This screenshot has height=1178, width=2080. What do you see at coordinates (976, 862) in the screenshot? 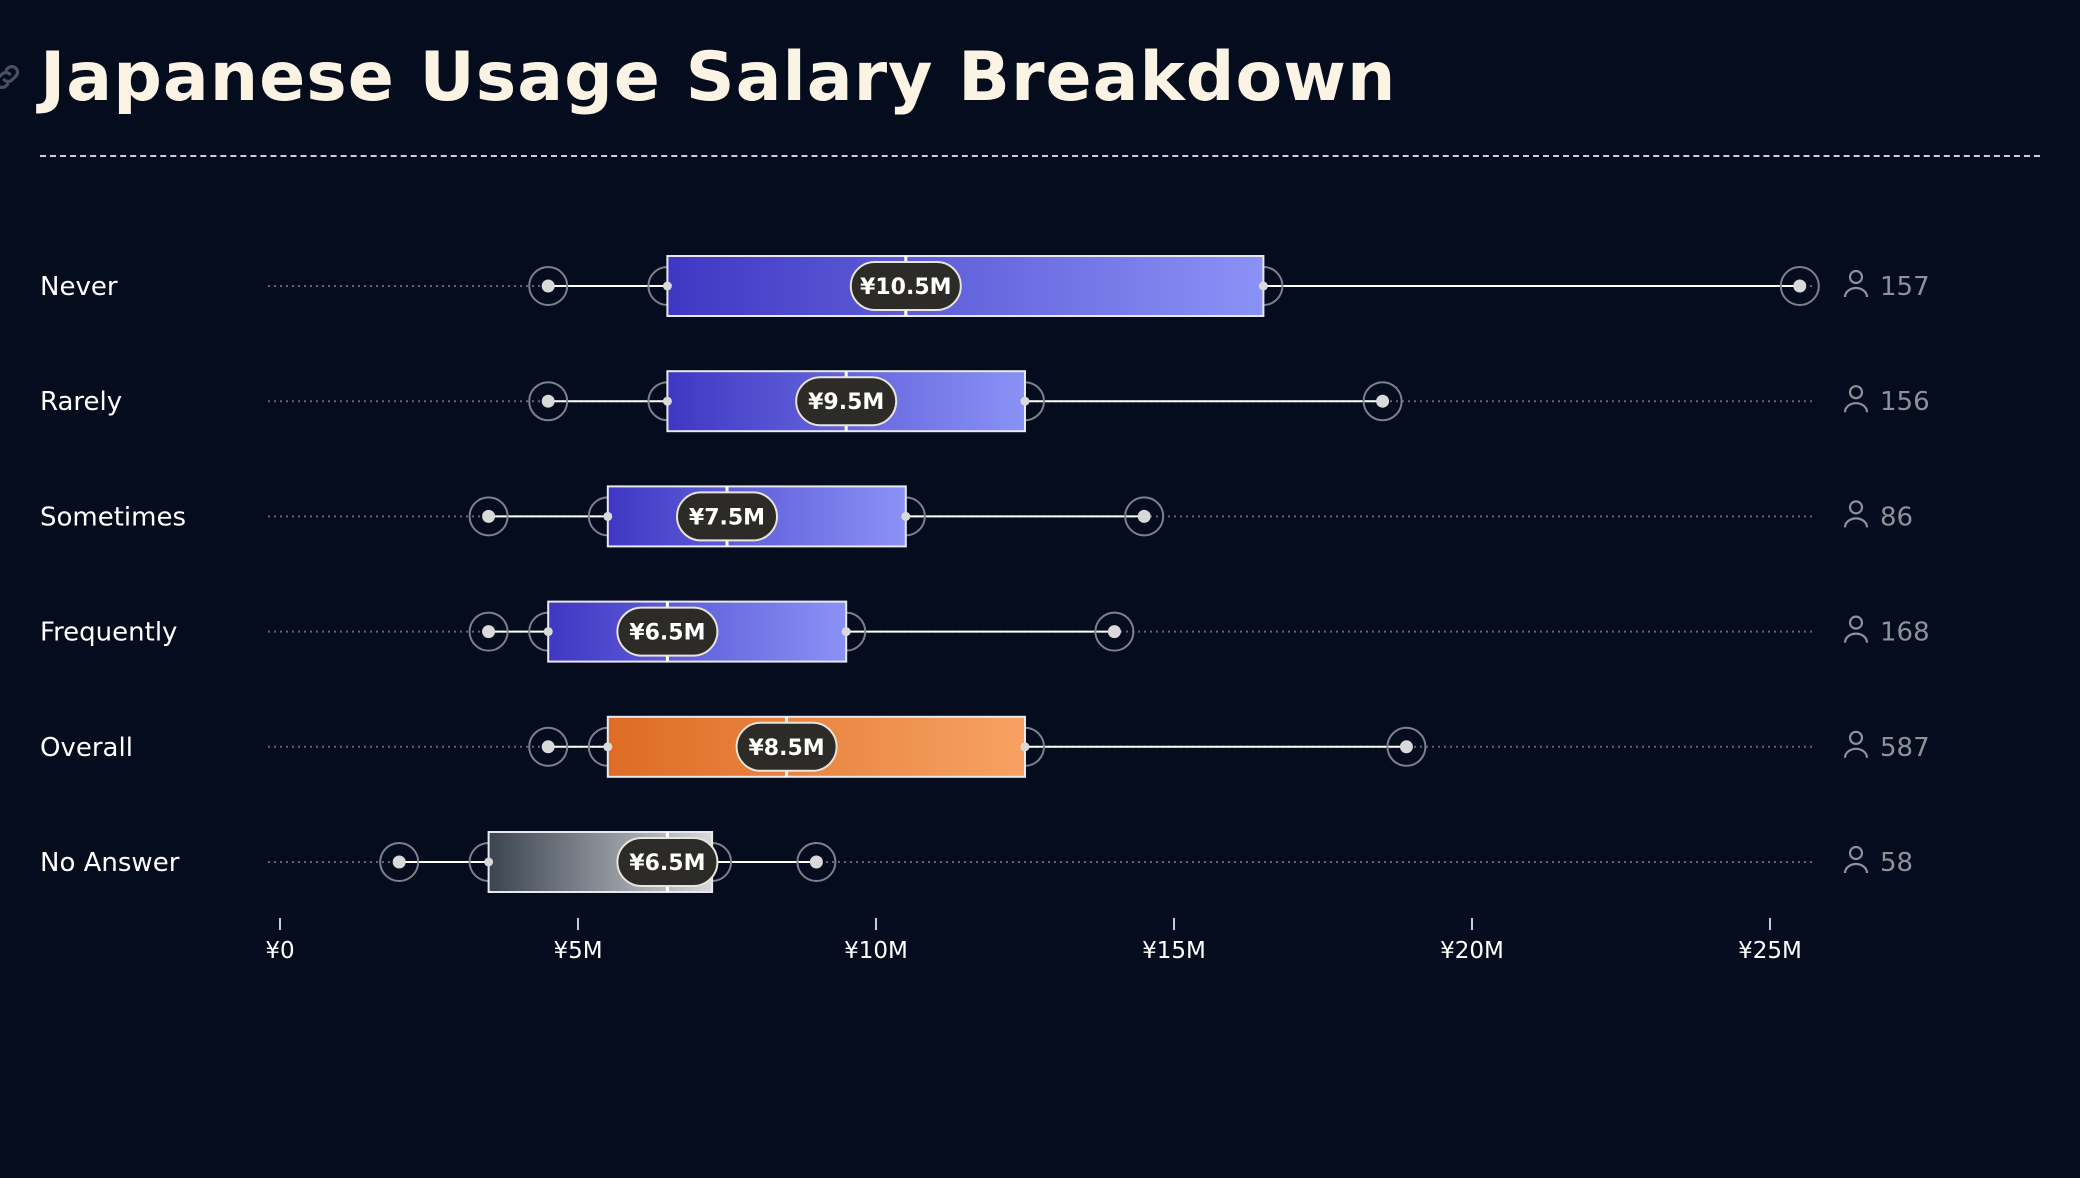
I see `row-no-answer: No Answer ¥6.5M 58` at bounding box center [976, 862].